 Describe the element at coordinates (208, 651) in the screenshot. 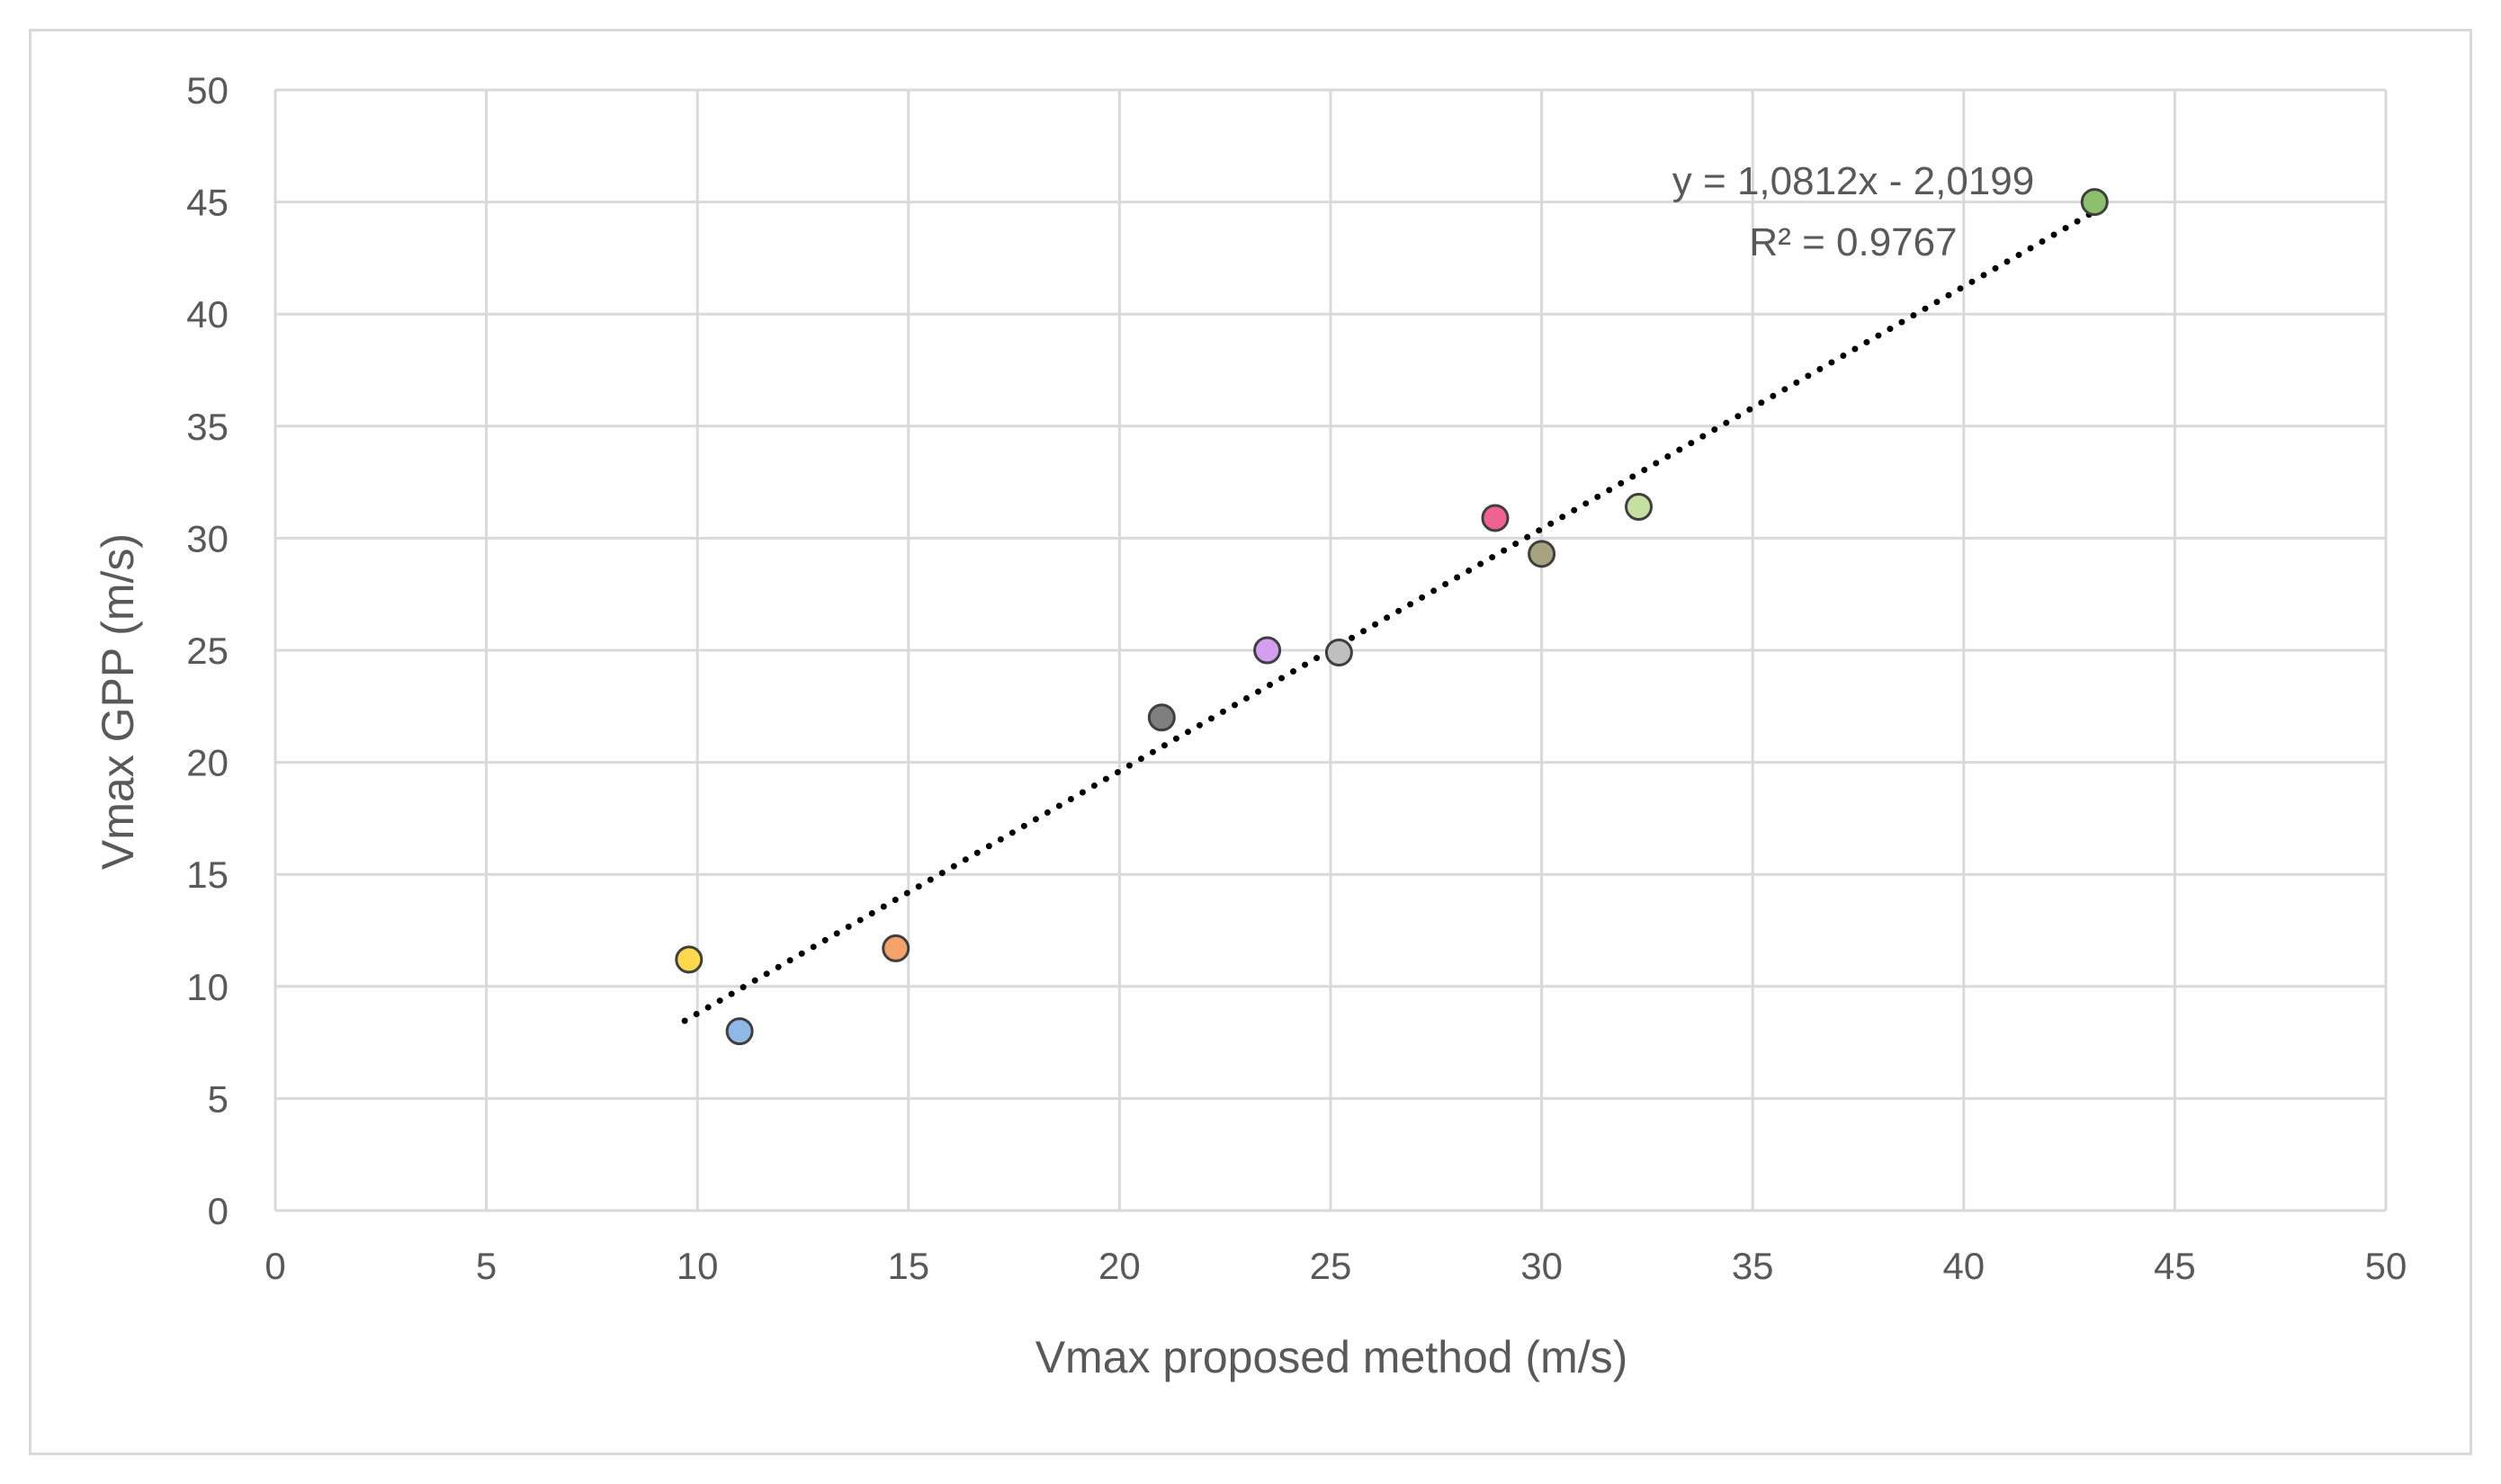

I see `y-tick-label: 25` at that location.